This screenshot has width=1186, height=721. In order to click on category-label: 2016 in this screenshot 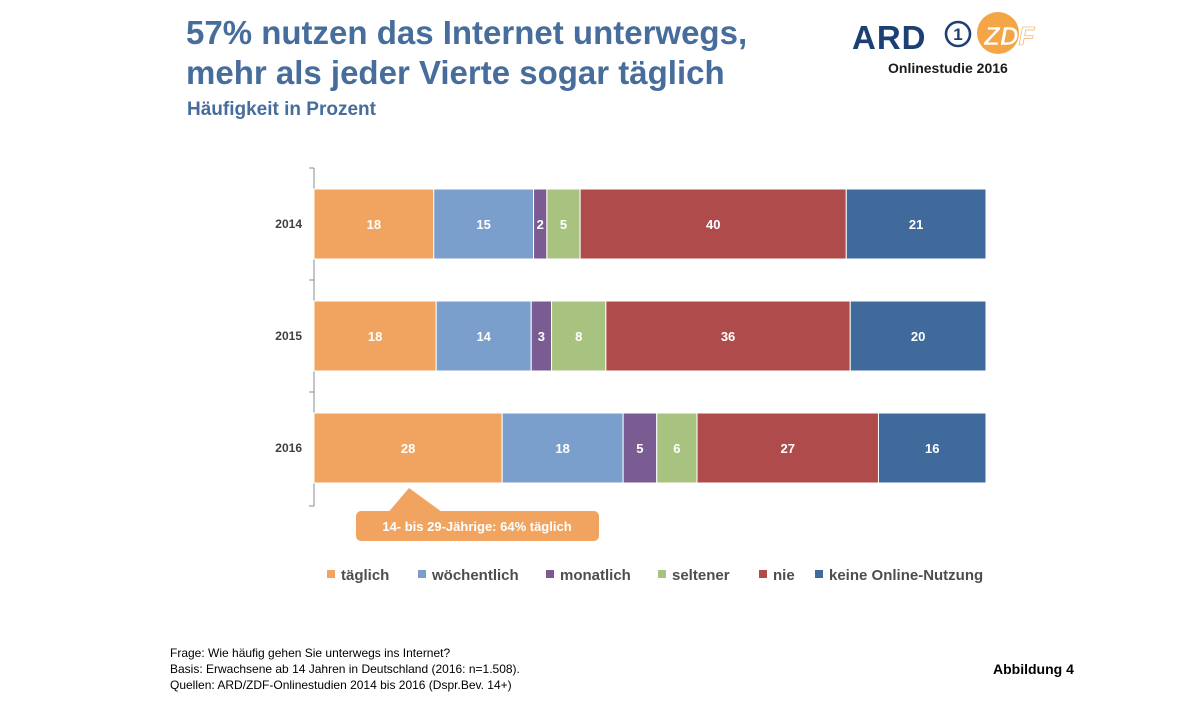, I will do `click(288, 448)`.